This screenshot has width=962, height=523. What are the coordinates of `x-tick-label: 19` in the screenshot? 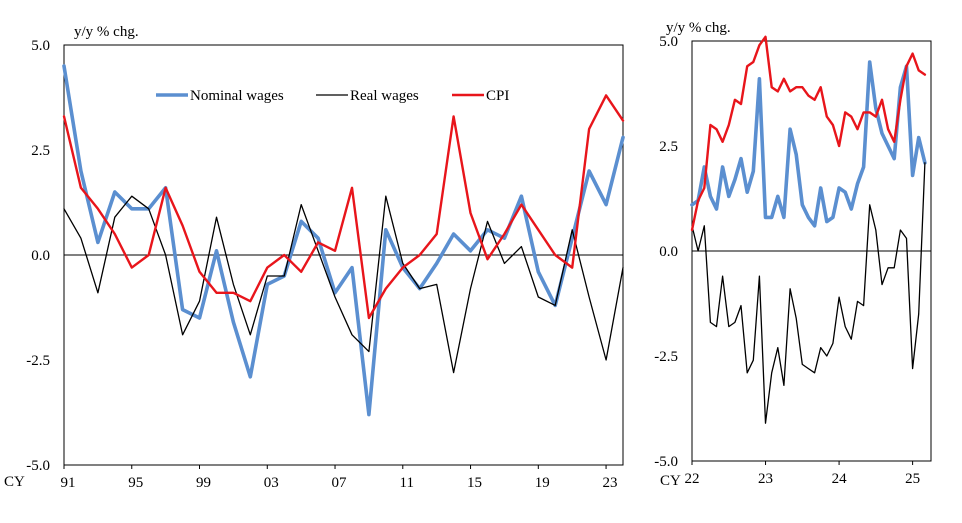 It's located at (542, 483).